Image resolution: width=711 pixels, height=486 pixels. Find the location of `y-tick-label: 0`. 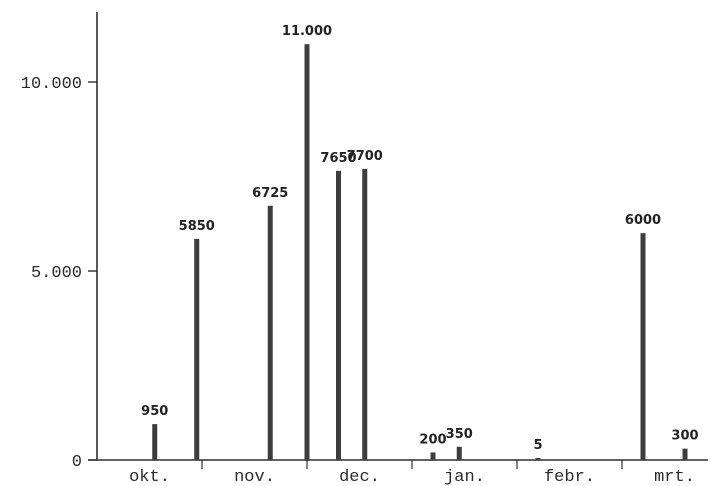

y-tick-label: 0 is located at coordinates (77, 462).